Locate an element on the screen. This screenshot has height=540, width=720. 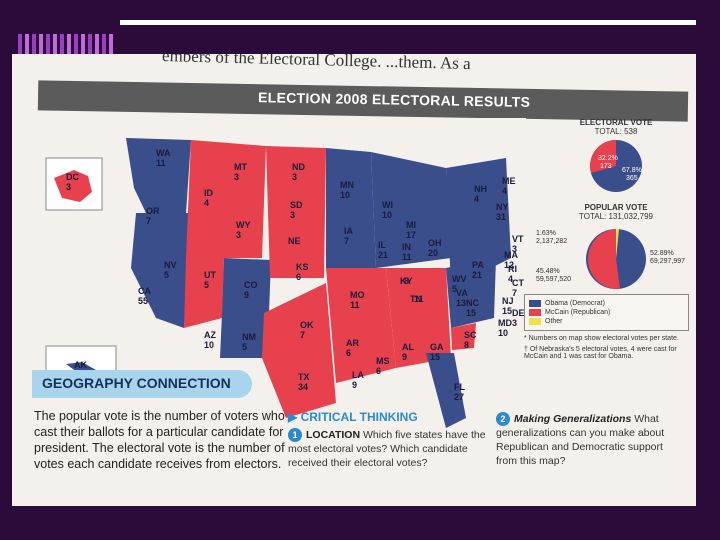
state-label: 34 is located at coordinates (303, 387).